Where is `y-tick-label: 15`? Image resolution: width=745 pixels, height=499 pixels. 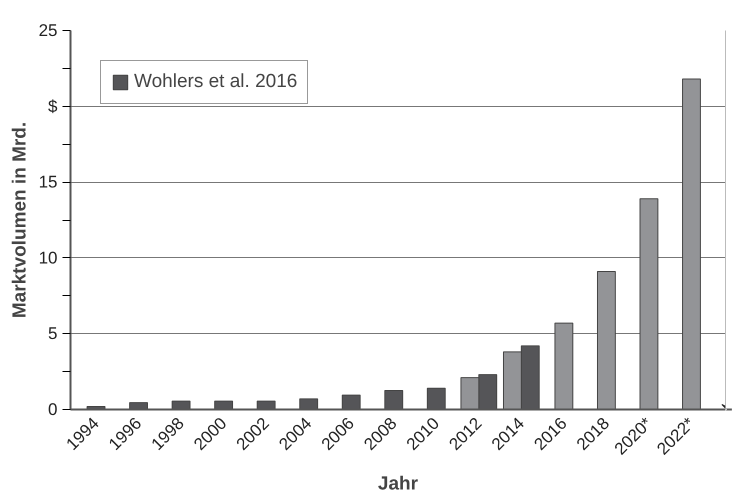
y-tick-label: 15 is located at coordinates (48, 182).